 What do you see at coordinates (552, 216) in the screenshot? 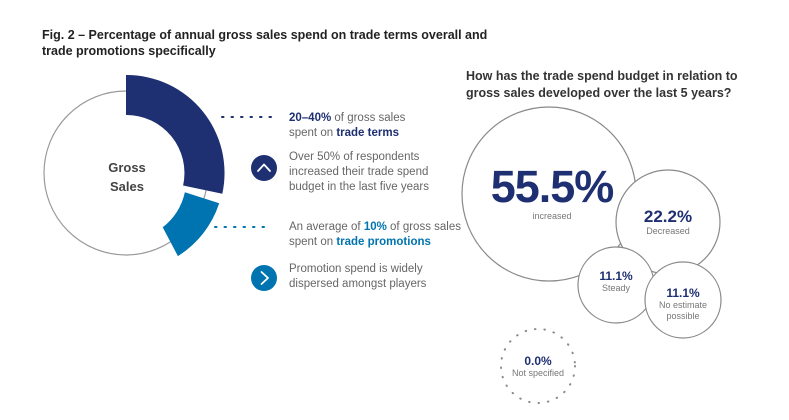
I see `bubble-label: increased` at bounding box center [552, 216].